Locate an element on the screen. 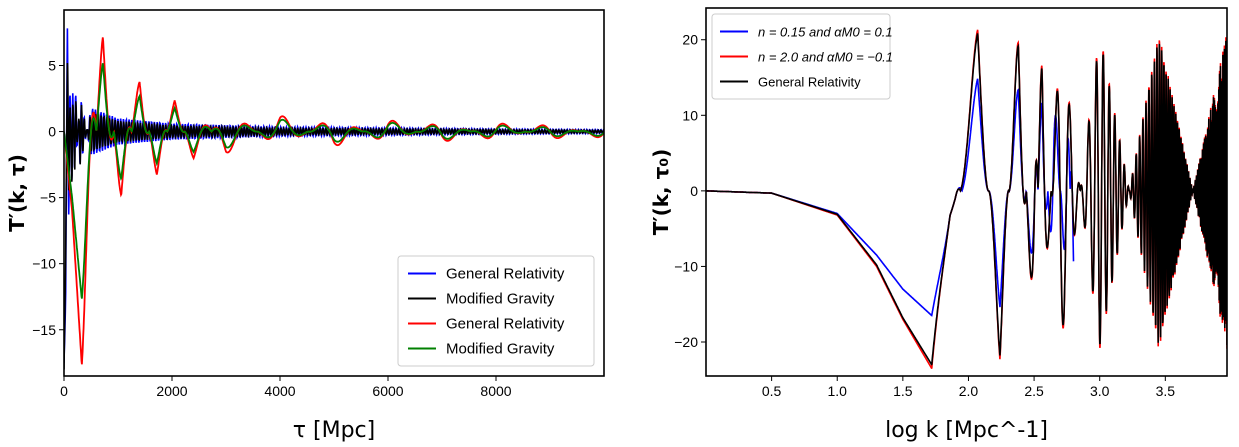  x-axis-label: τ [Mpc] is located at coordinates (334, 430).